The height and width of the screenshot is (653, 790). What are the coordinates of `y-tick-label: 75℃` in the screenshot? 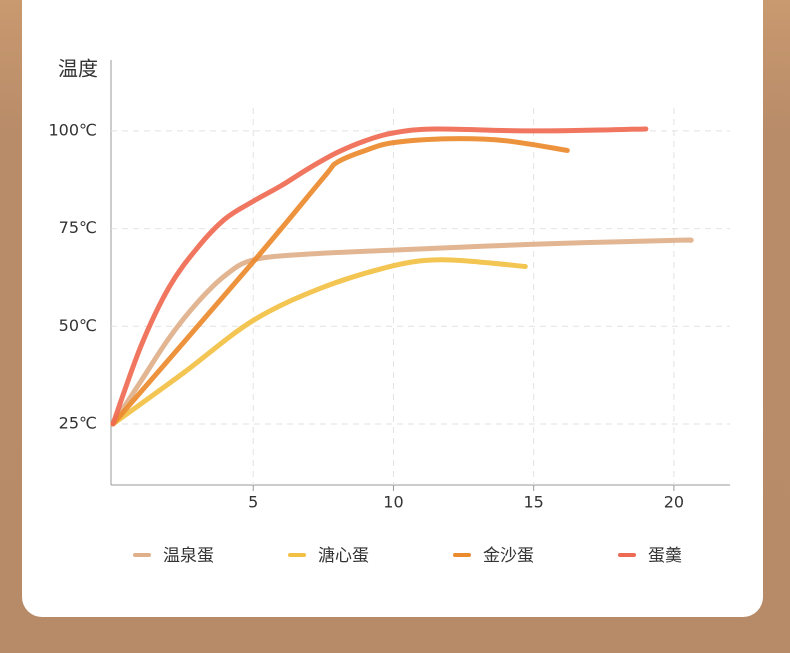 It's located at (78, 227).